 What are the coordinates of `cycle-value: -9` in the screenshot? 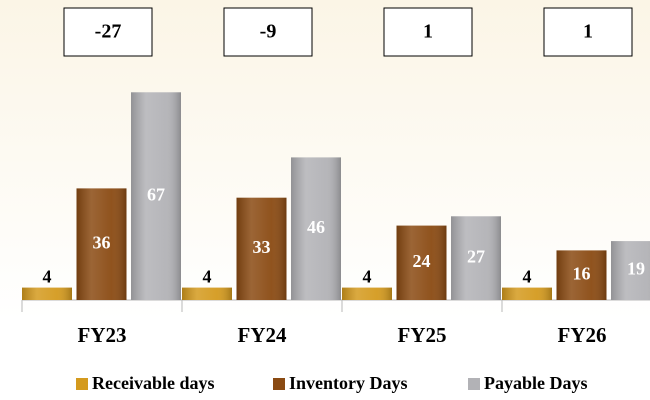 It's located at (268, 32).